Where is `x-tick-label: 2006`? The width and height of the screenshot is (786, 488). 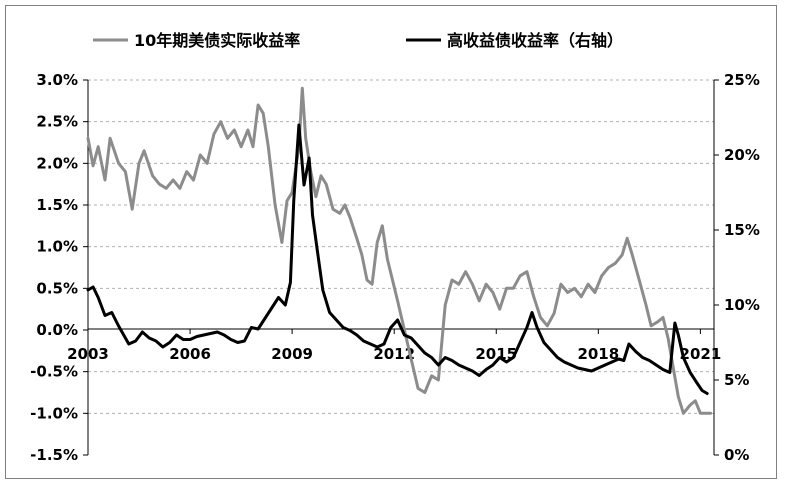
x-tick-label: 2006 is located at coordinates (190, 354).